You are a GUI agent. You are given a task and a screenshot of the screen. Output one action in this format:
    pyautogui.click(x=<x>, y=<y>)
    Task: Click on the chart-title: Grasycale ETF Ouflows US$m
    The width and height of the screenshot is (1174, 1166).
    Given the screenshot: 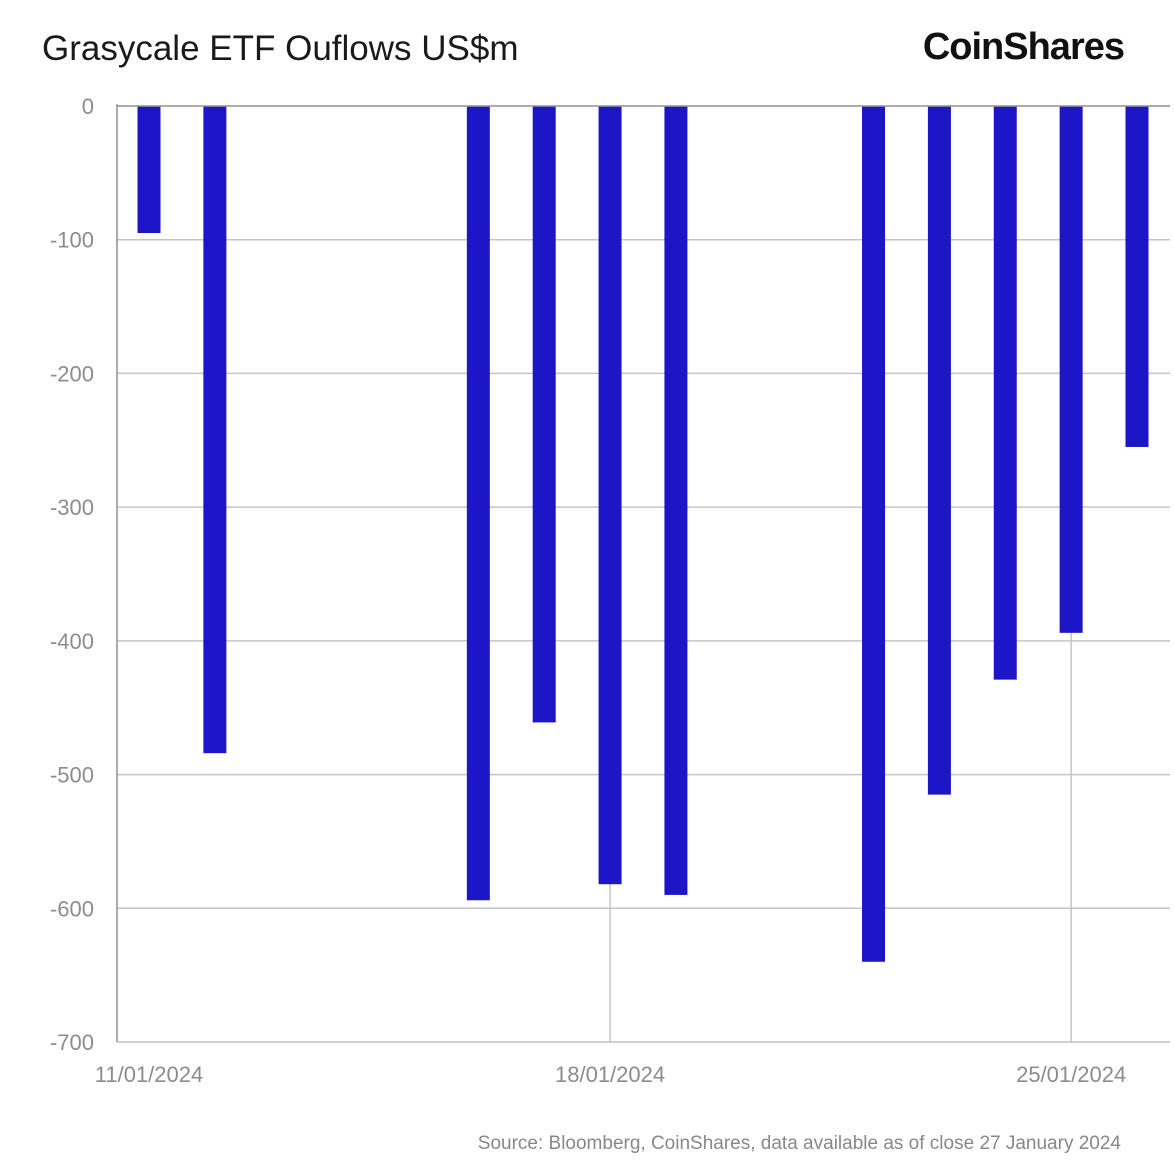 What is the action you would take?
    pyautogui.click(x=280, y=48)
    